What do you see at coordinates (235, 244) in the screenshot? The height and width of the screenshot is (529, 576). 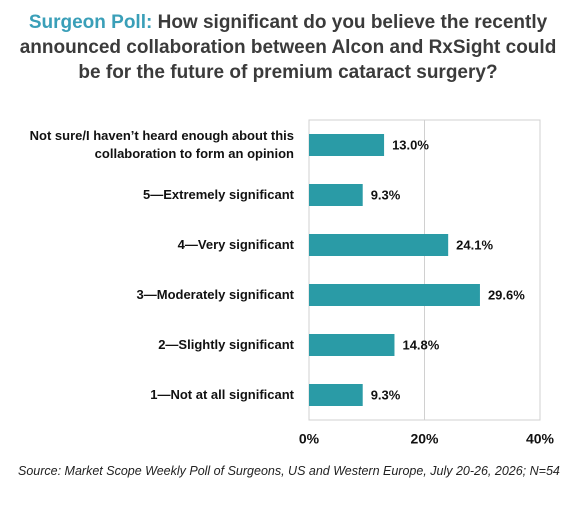 I see `y-tick-label: 4—Very significant` at bounding box center [235, 244].